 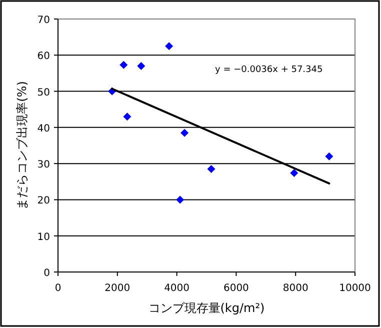 What do you see at coordinates (43, 56) in the screenshot?
I see `y-tick-label: 60` at bounding box center [43, 56].